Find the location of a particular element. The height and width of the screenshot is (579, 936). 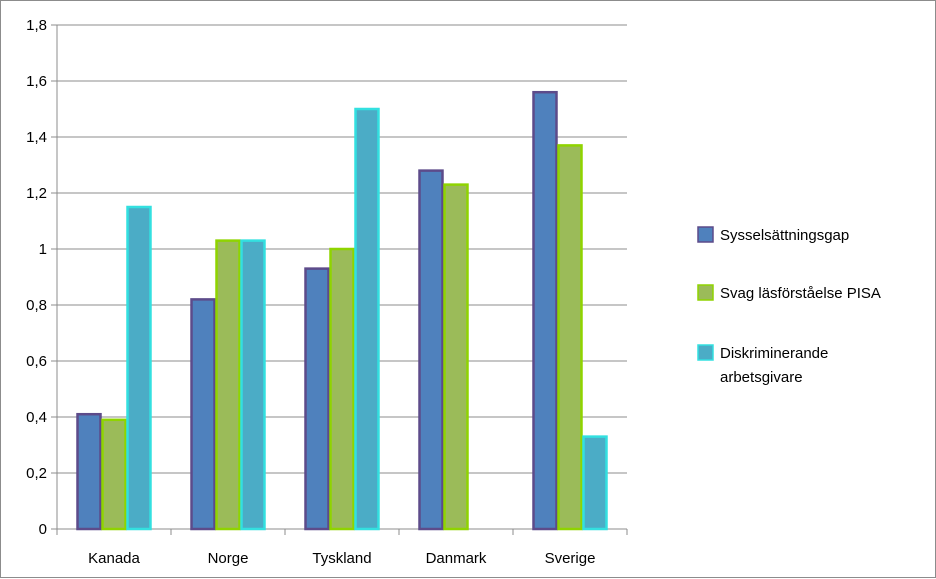

x-tick-label: Tyskland is located at coordinates (341, 558).